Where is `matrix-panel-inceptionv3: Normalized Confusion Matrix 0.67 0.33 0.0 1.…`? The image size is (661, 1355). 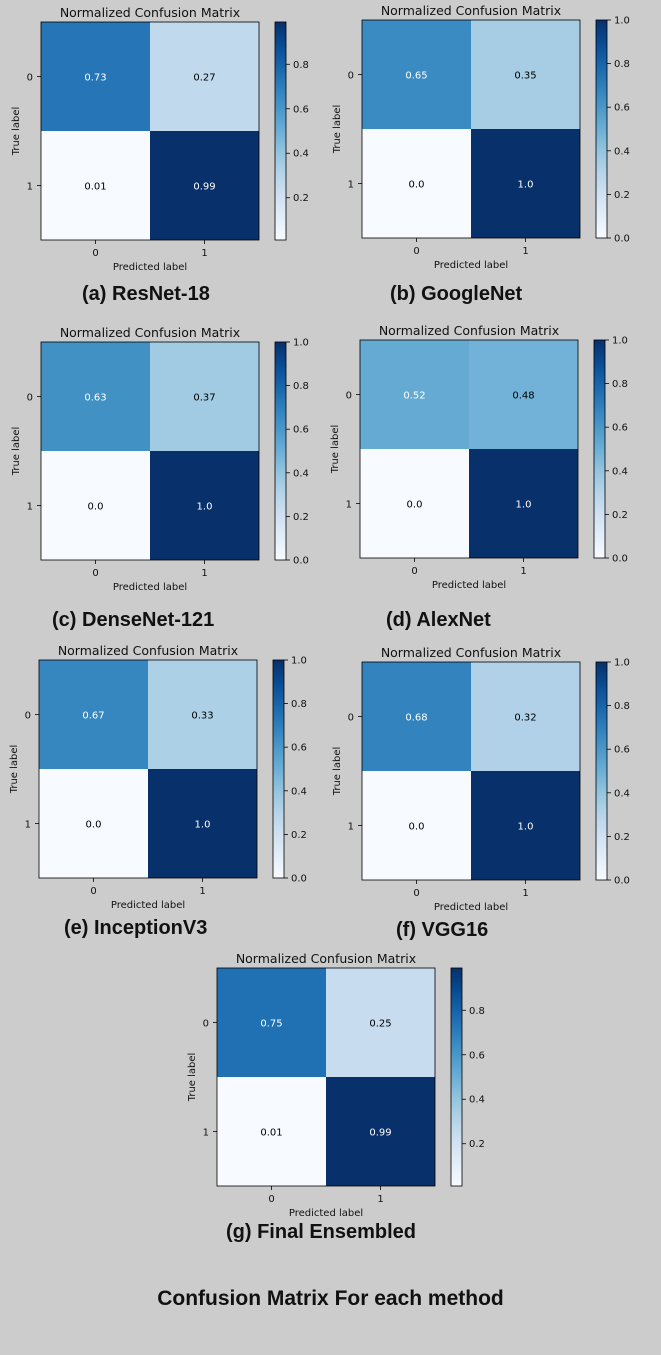 matrix-panel-inceptionv3: Normalized Confusion Matrix 0.67 0.33 0.0 1.… is located at coordinates (159, 790).